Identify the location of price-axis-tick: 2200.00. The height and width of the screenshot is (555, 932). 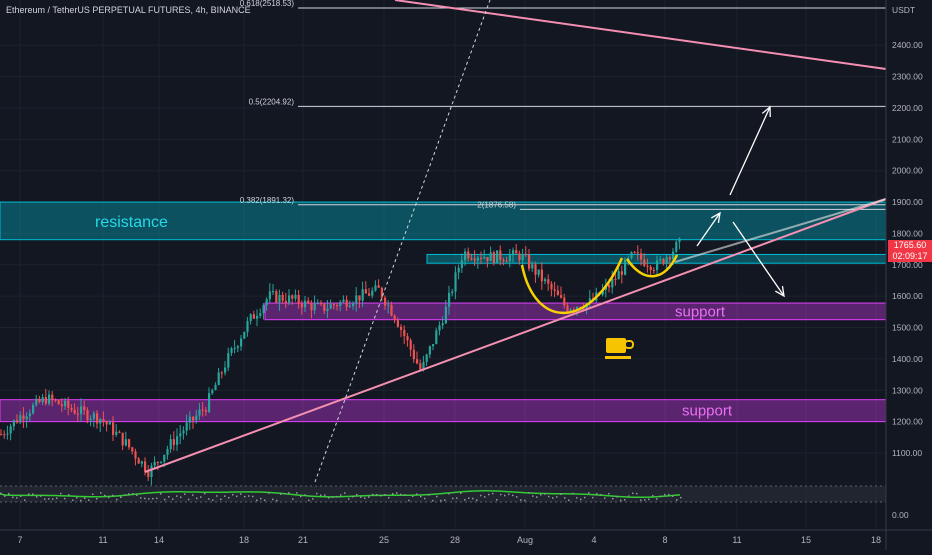
(907, 108).